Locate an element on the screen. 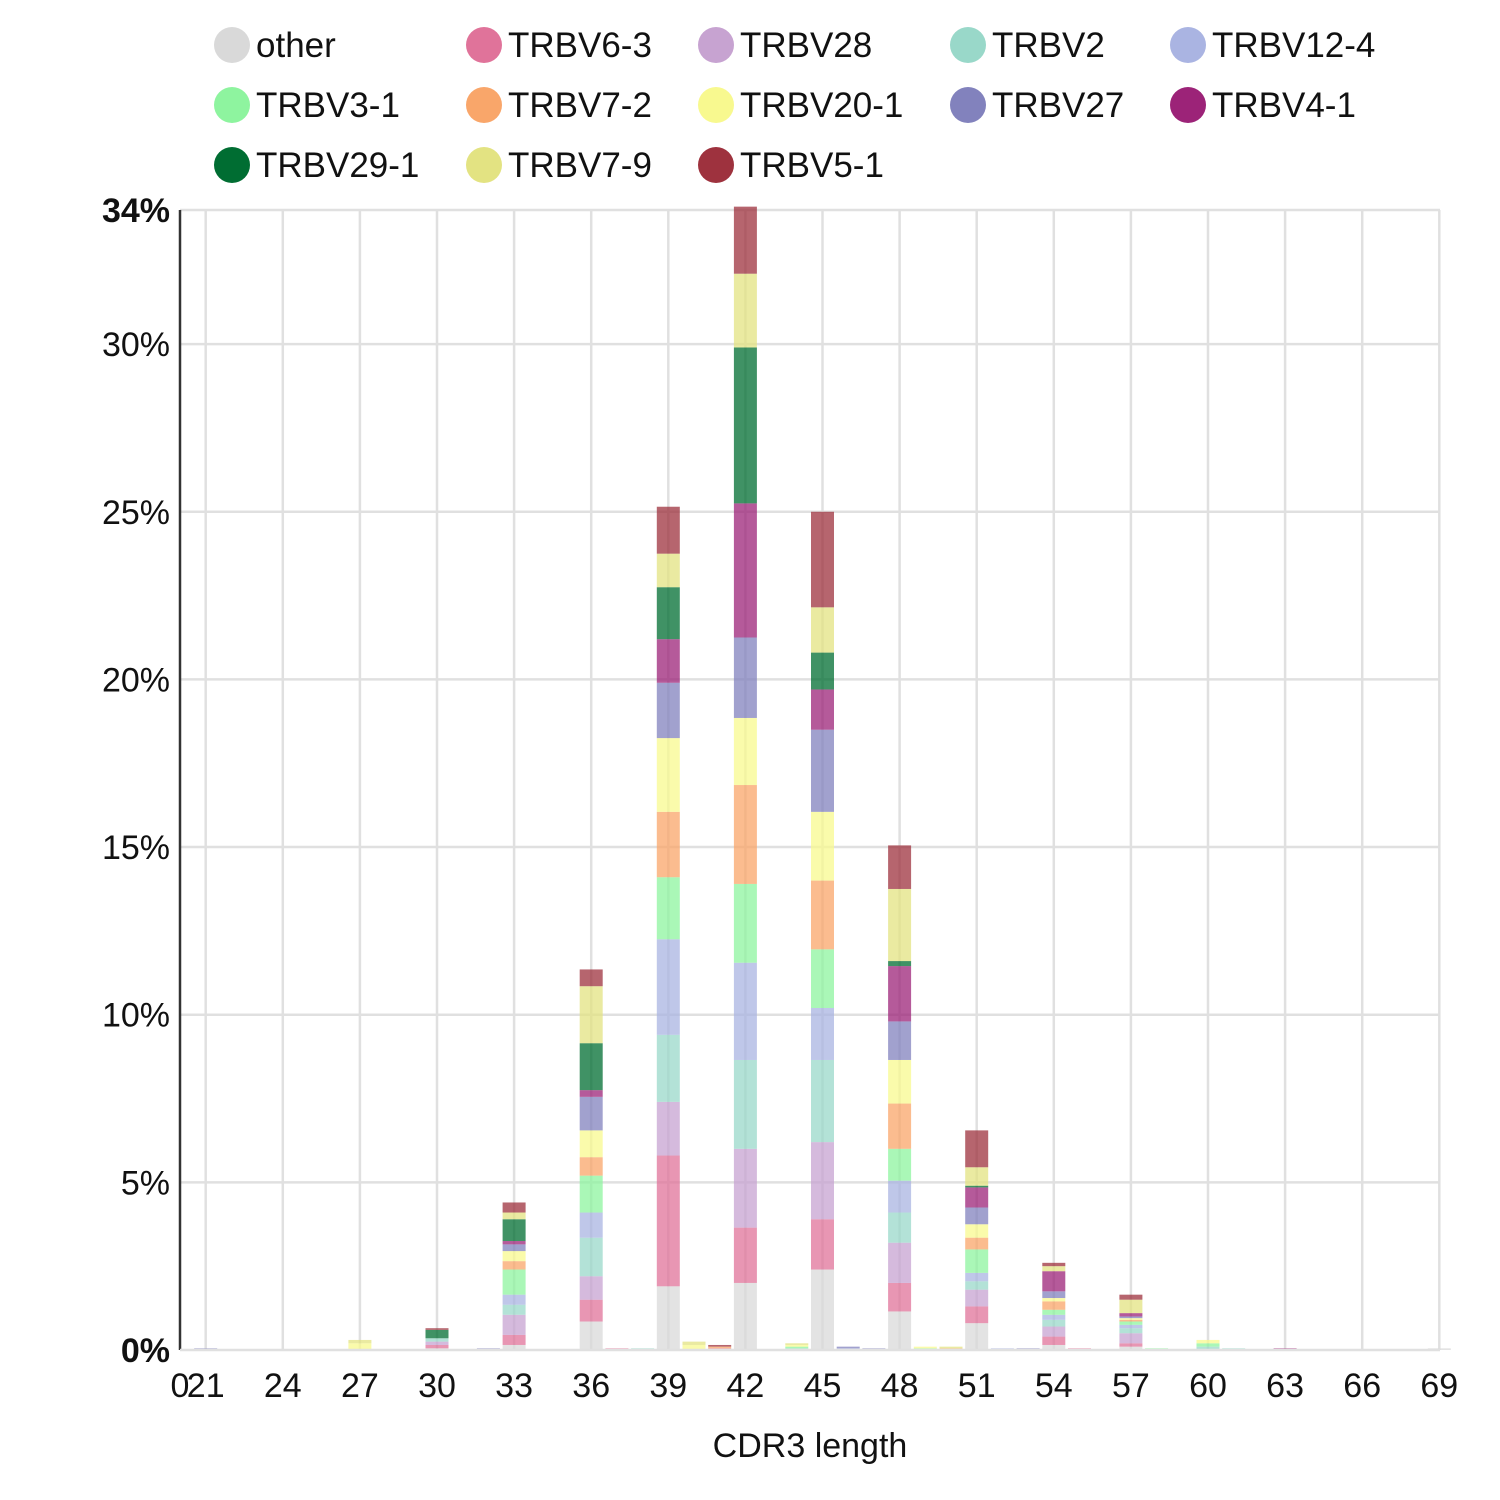 The height and width of the screenshot is (1500, 1500). x-tick-label: 0 is located at coordinates (180, 1386).